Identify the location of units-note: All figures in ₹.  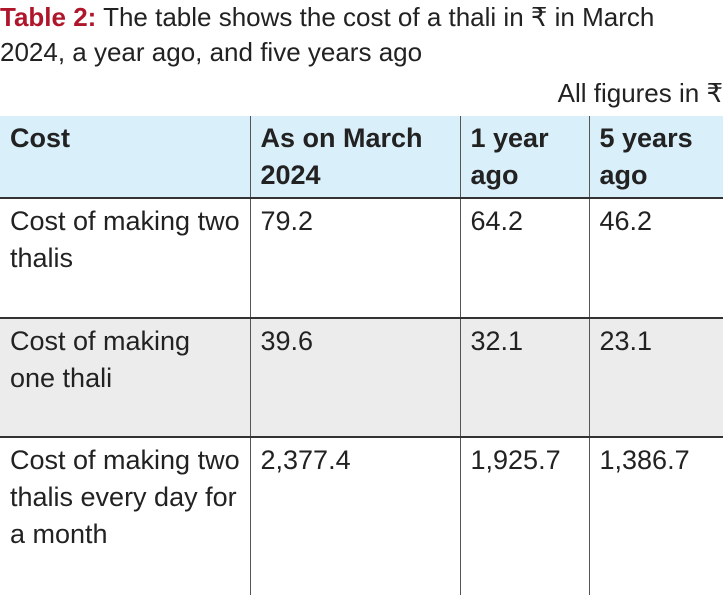
(640, 93).